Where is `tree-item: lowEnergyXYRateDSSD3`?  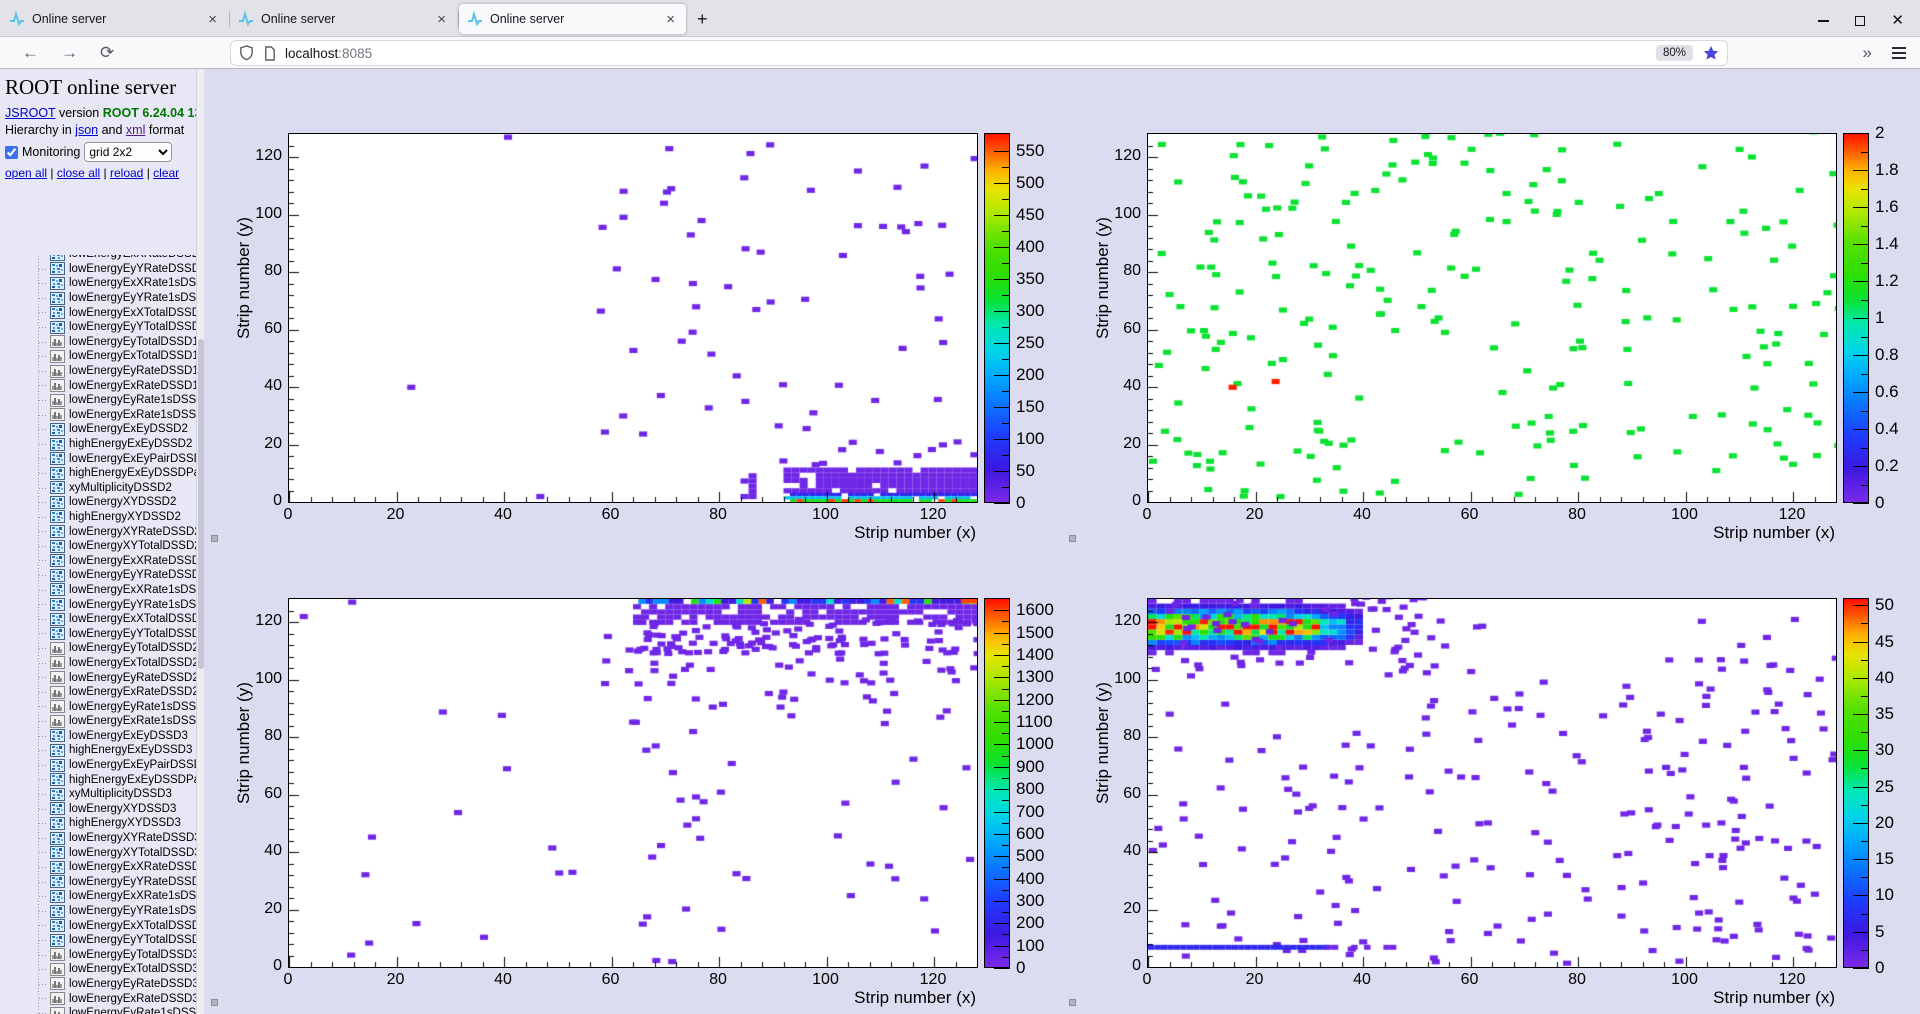 tree-item: lowEnergyXYRateDSSD3 is located at coordinates (98, 838).